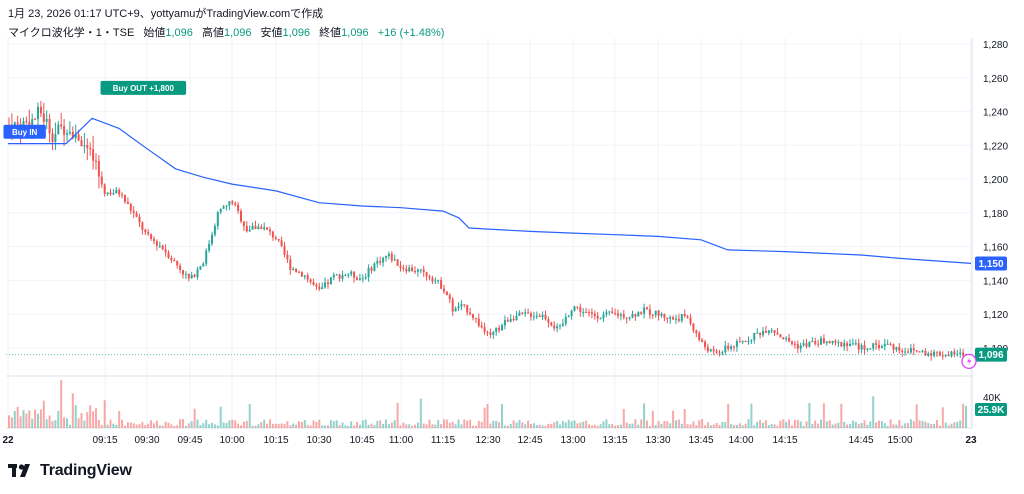 Image resolution: width=1024 pixels, height=494 pixels. I want to click on symbol-name: マイクロ波化学・1・TSE, so click(71, 33).